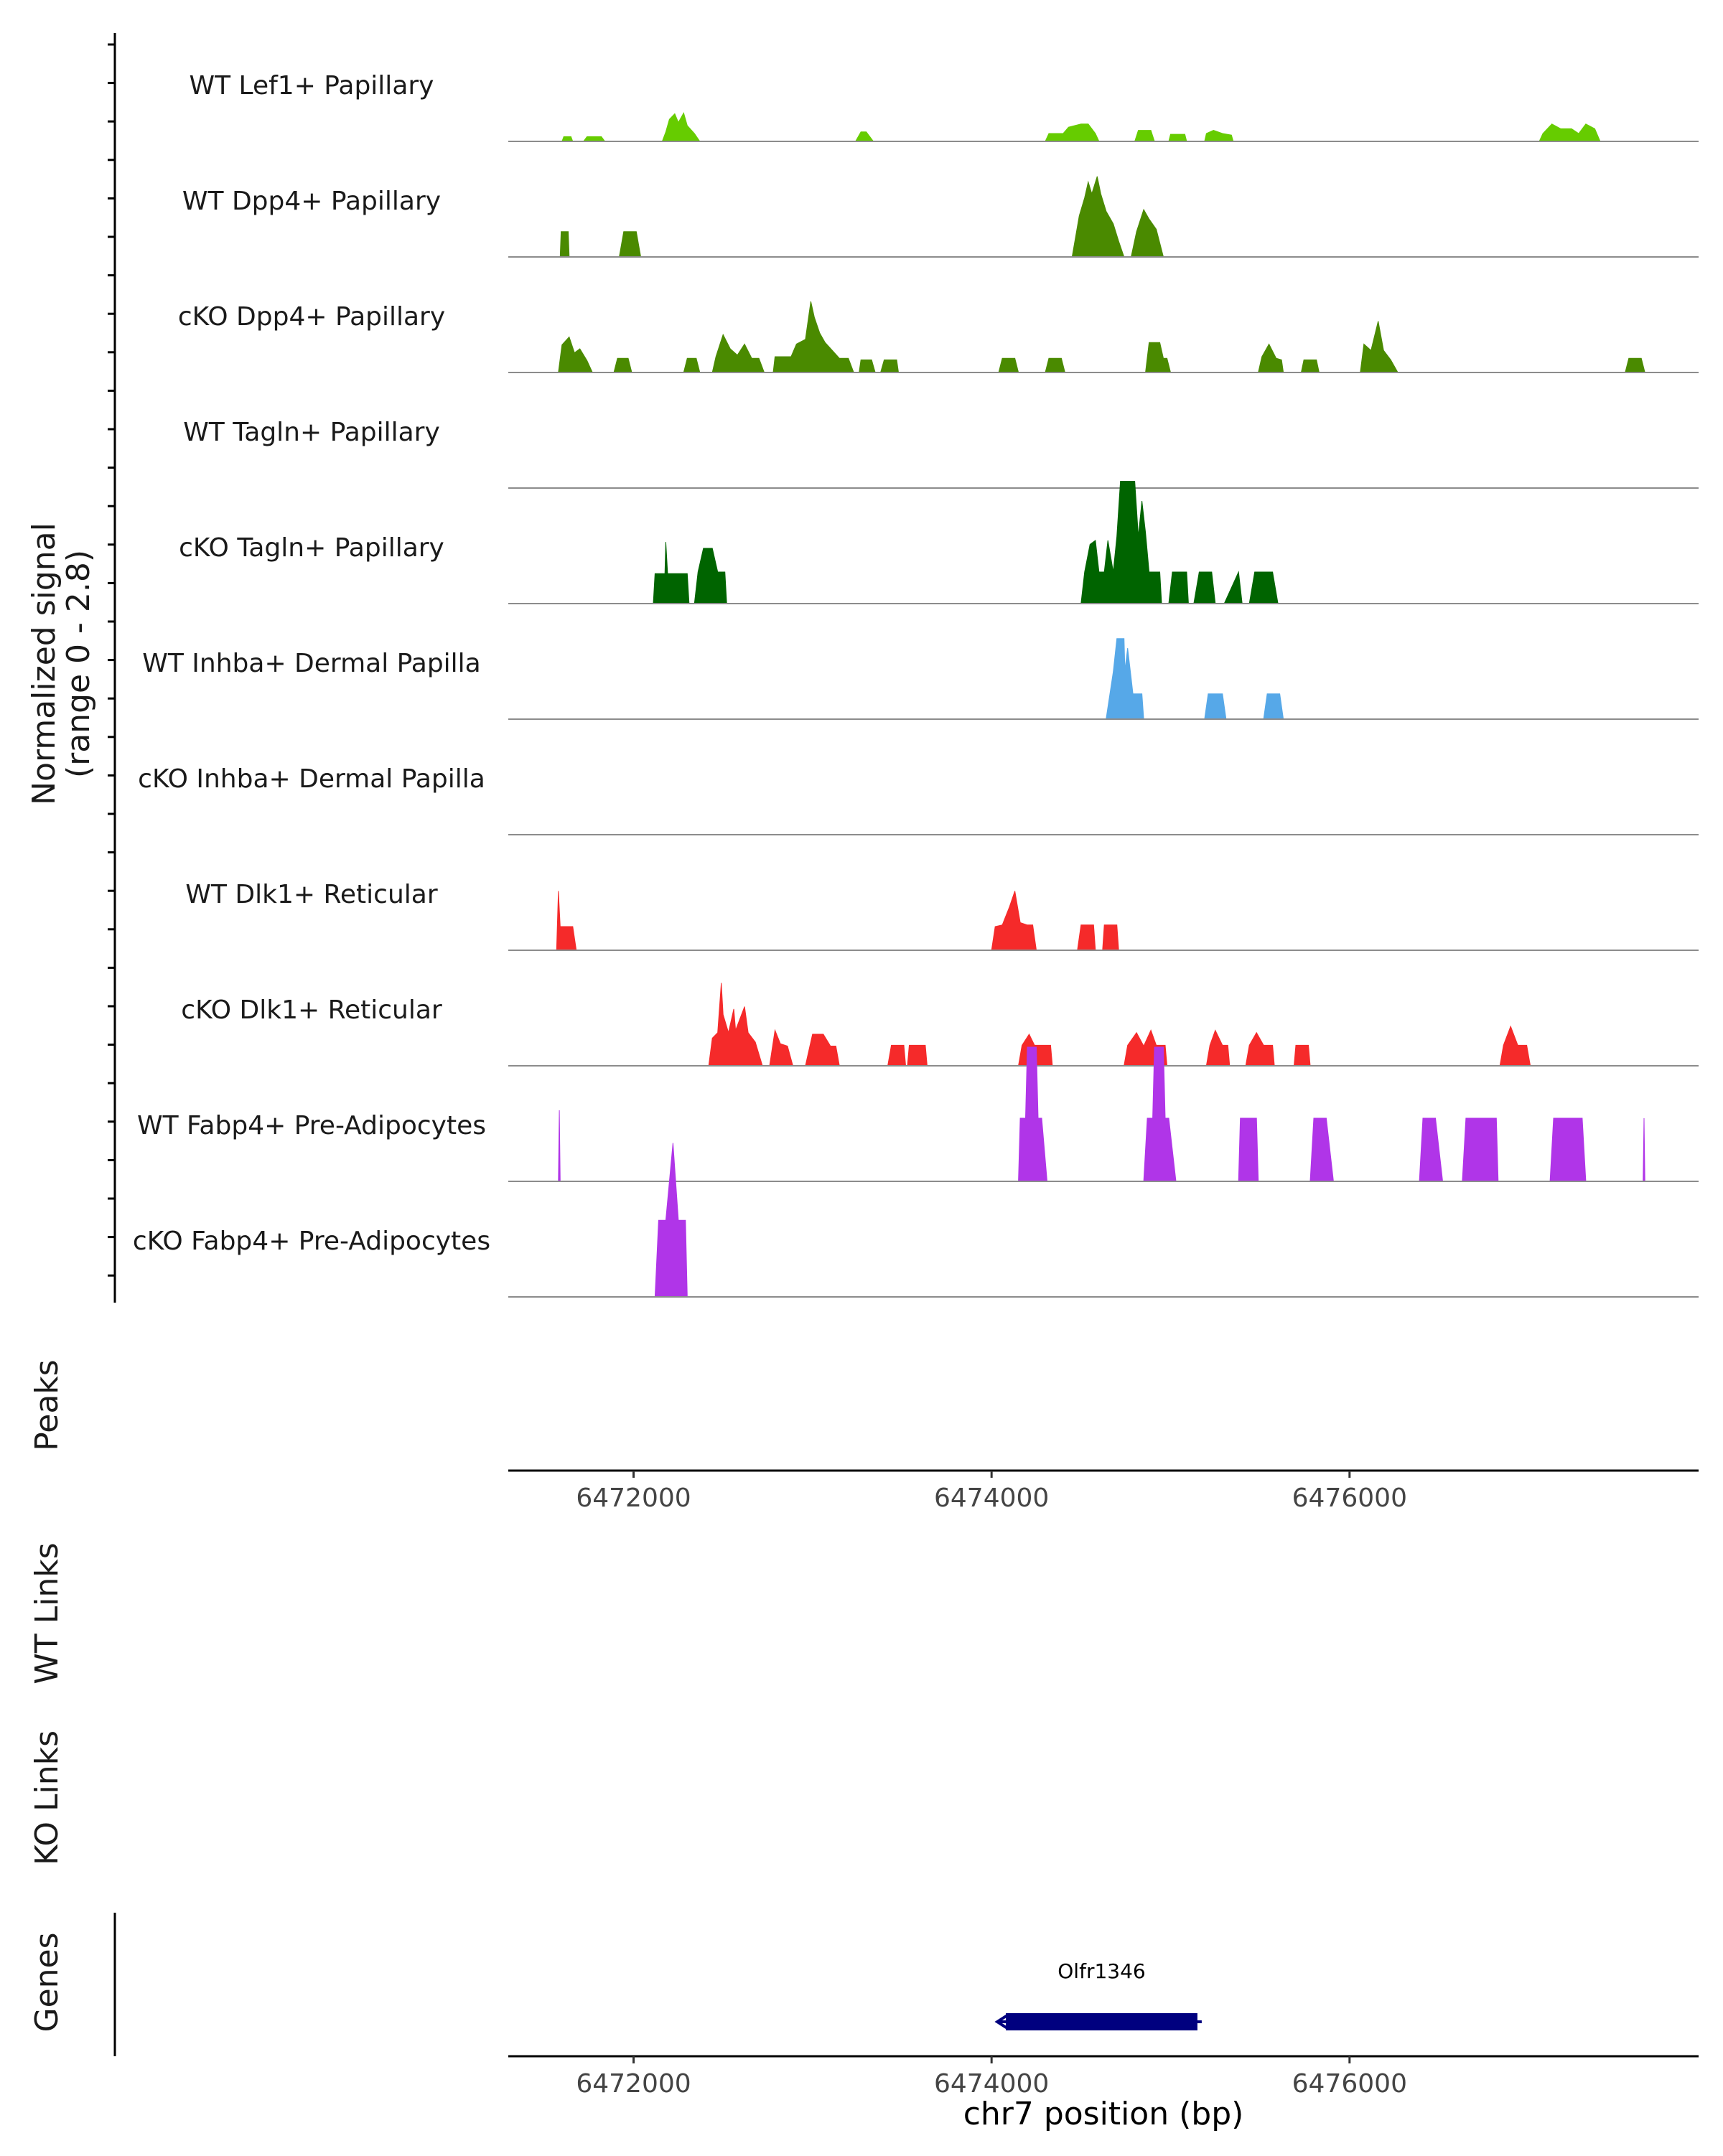 The image size is (1723, 2156). I want to click on track-label: WT Fabp4+ Pre-Adipocytes, so click(311, 1125).